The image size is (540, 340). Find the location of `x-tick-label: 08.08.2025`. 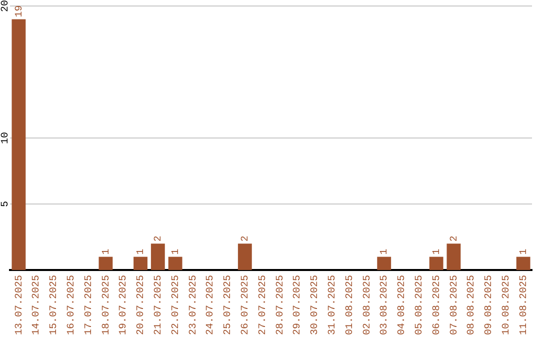

x-tick-label: 08.08.2025 is located at coordinates (472, 305).